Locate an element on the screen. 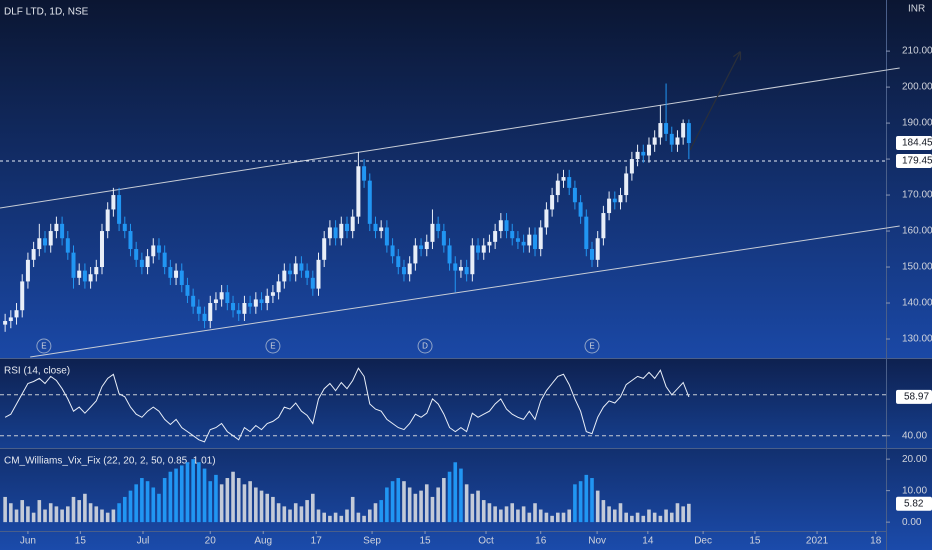 The height and width of the screenshot is (550, 932). x-tick-label: 16 is located at coordinates (541, 541).